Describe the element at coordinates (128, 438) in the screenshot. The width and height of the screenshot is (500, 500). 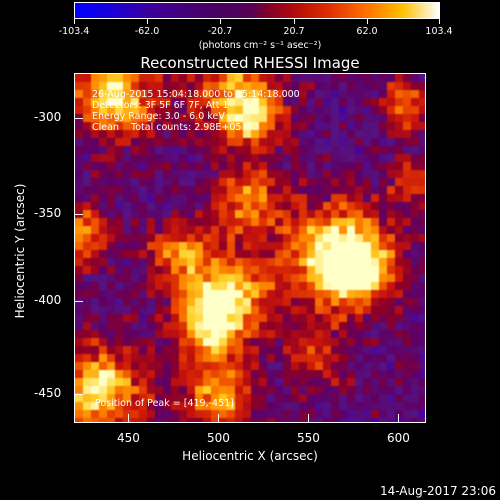
I see `x-tick-label: 450` at that location.